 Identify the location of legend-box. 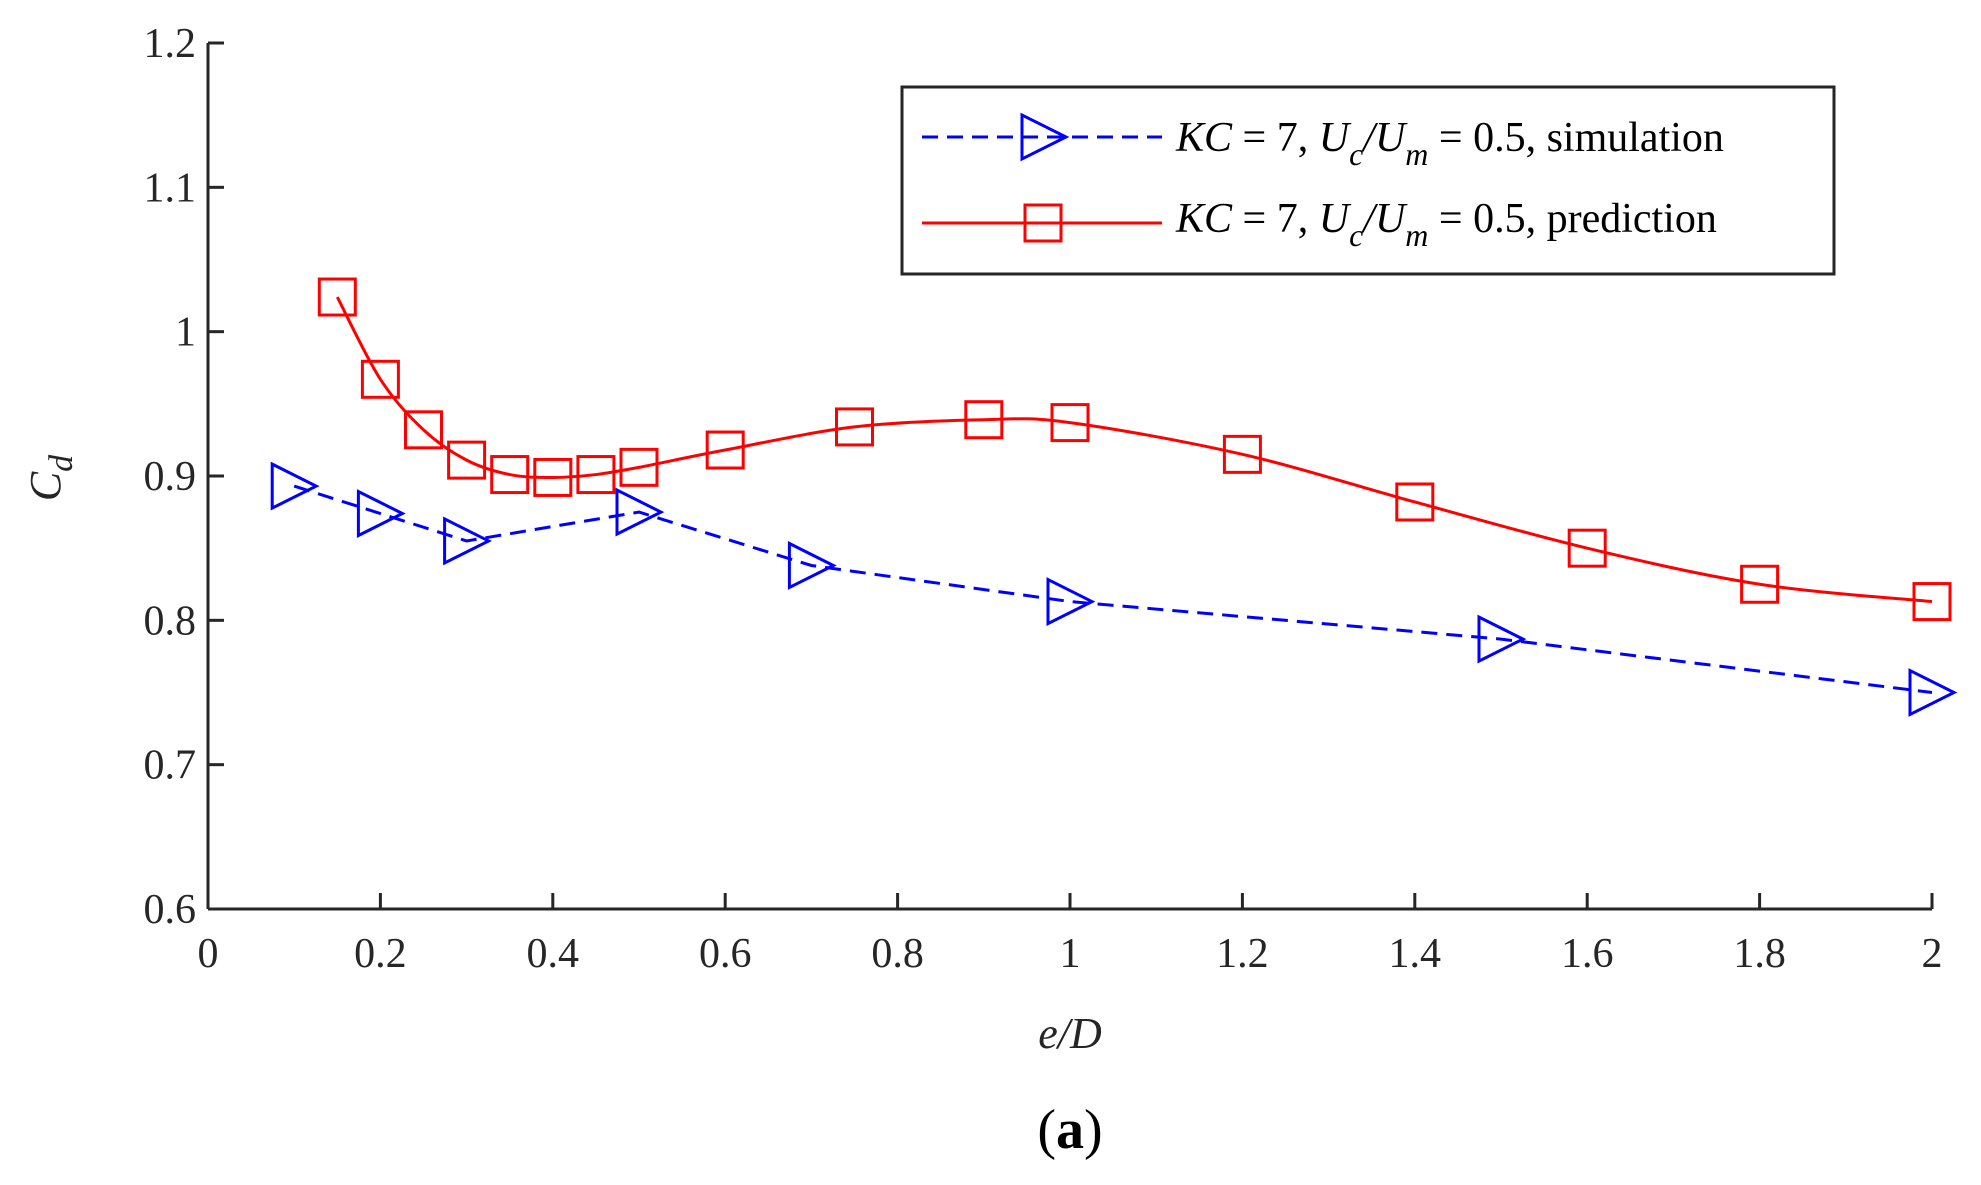
(1368, 180).